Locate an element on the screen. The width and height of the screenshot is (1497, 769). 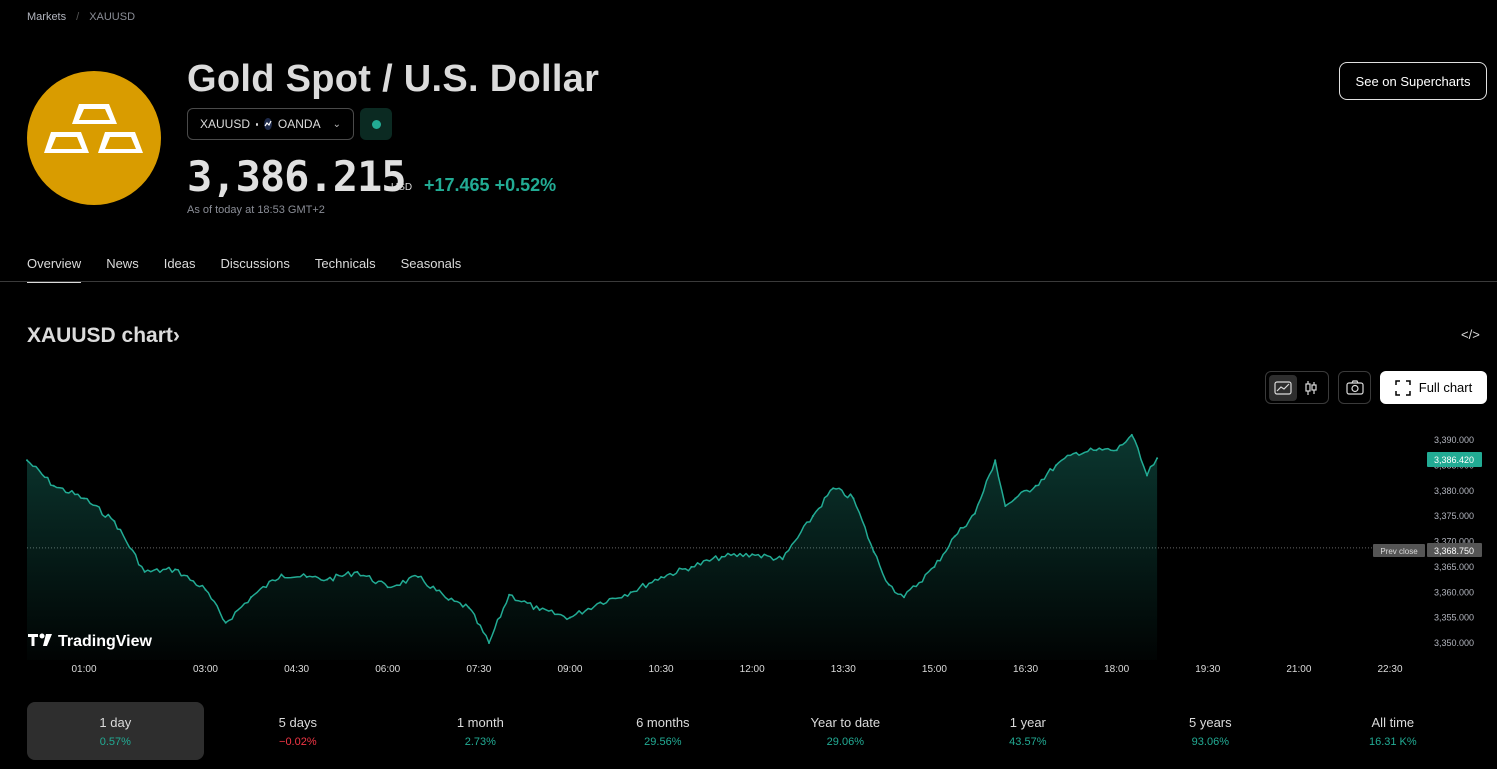
period-5-days: 5 days −0.02% is located at coordinates (298, 731).